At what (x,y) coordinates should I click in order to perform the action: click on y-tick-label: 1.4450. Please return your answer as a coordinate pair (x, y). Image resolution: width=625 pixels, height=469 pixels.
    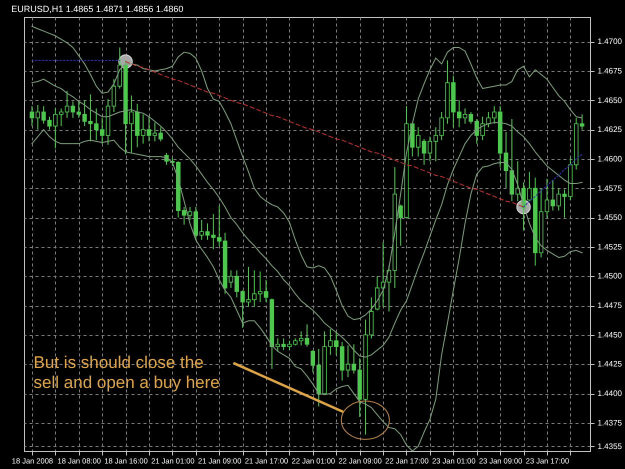
    Looking at the image, I should click on (610, 335).